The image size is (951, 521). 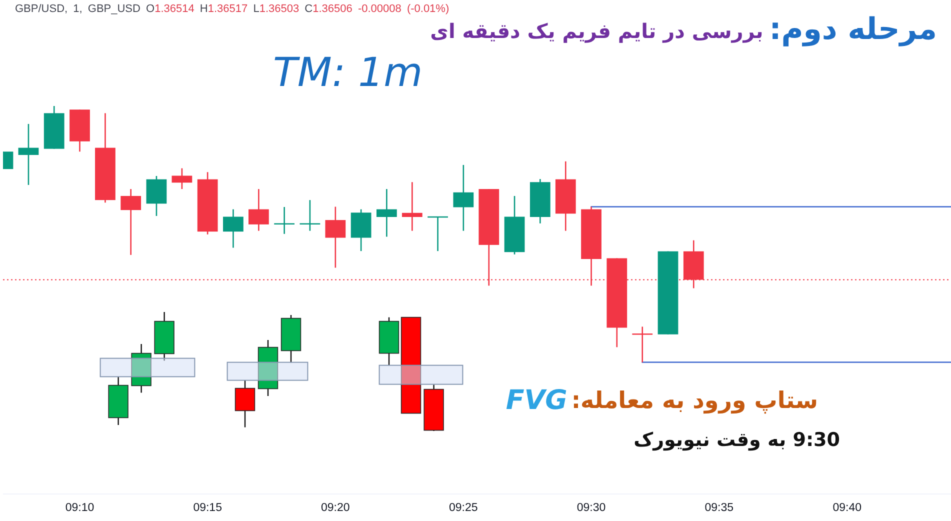 What do you see at coordinates (537, 400) in the screenshot?
I see `annotation: FVG` at bounding box center [537, 400].